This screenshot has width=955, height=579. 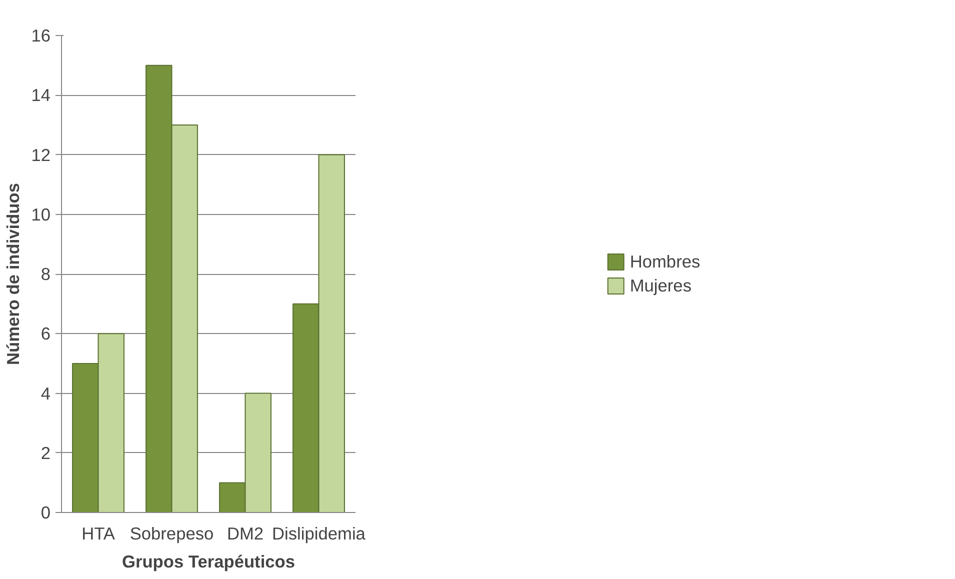 What do you see at coordinates (45, 512) in the screenshot?
I see `y-tick-label: 0` at bounding box center [45, 512].